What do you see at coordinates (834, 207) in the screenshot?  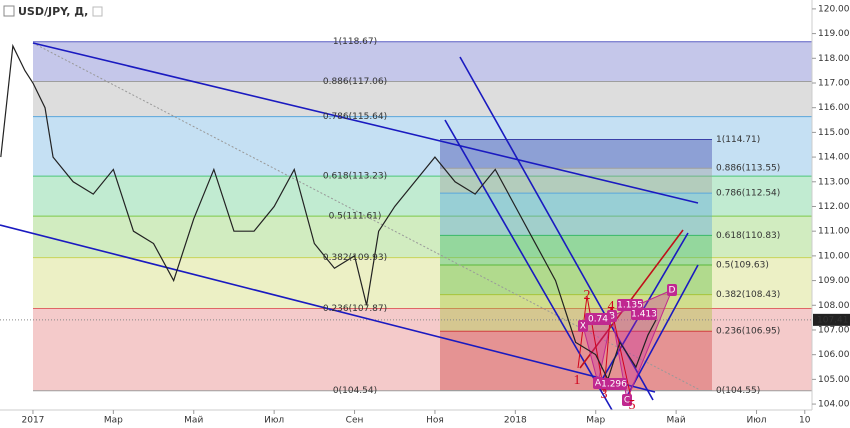 I see `y-tick-label: 112.00` at bounding box center [834, 207].